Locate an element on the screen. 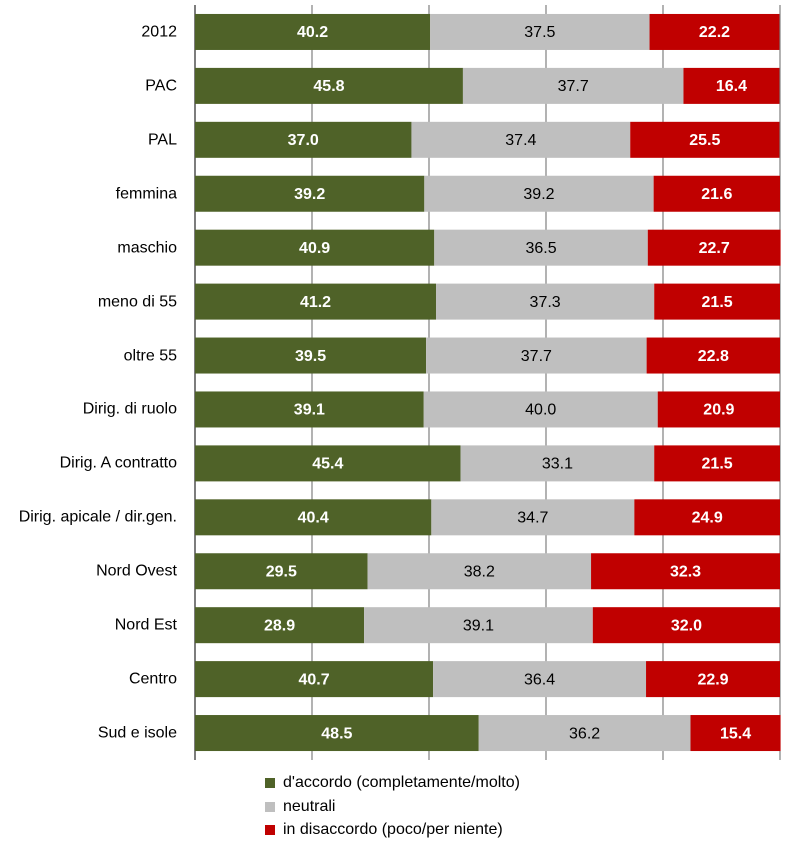  value-label: 40.9 is located at coordinates (314, 248).